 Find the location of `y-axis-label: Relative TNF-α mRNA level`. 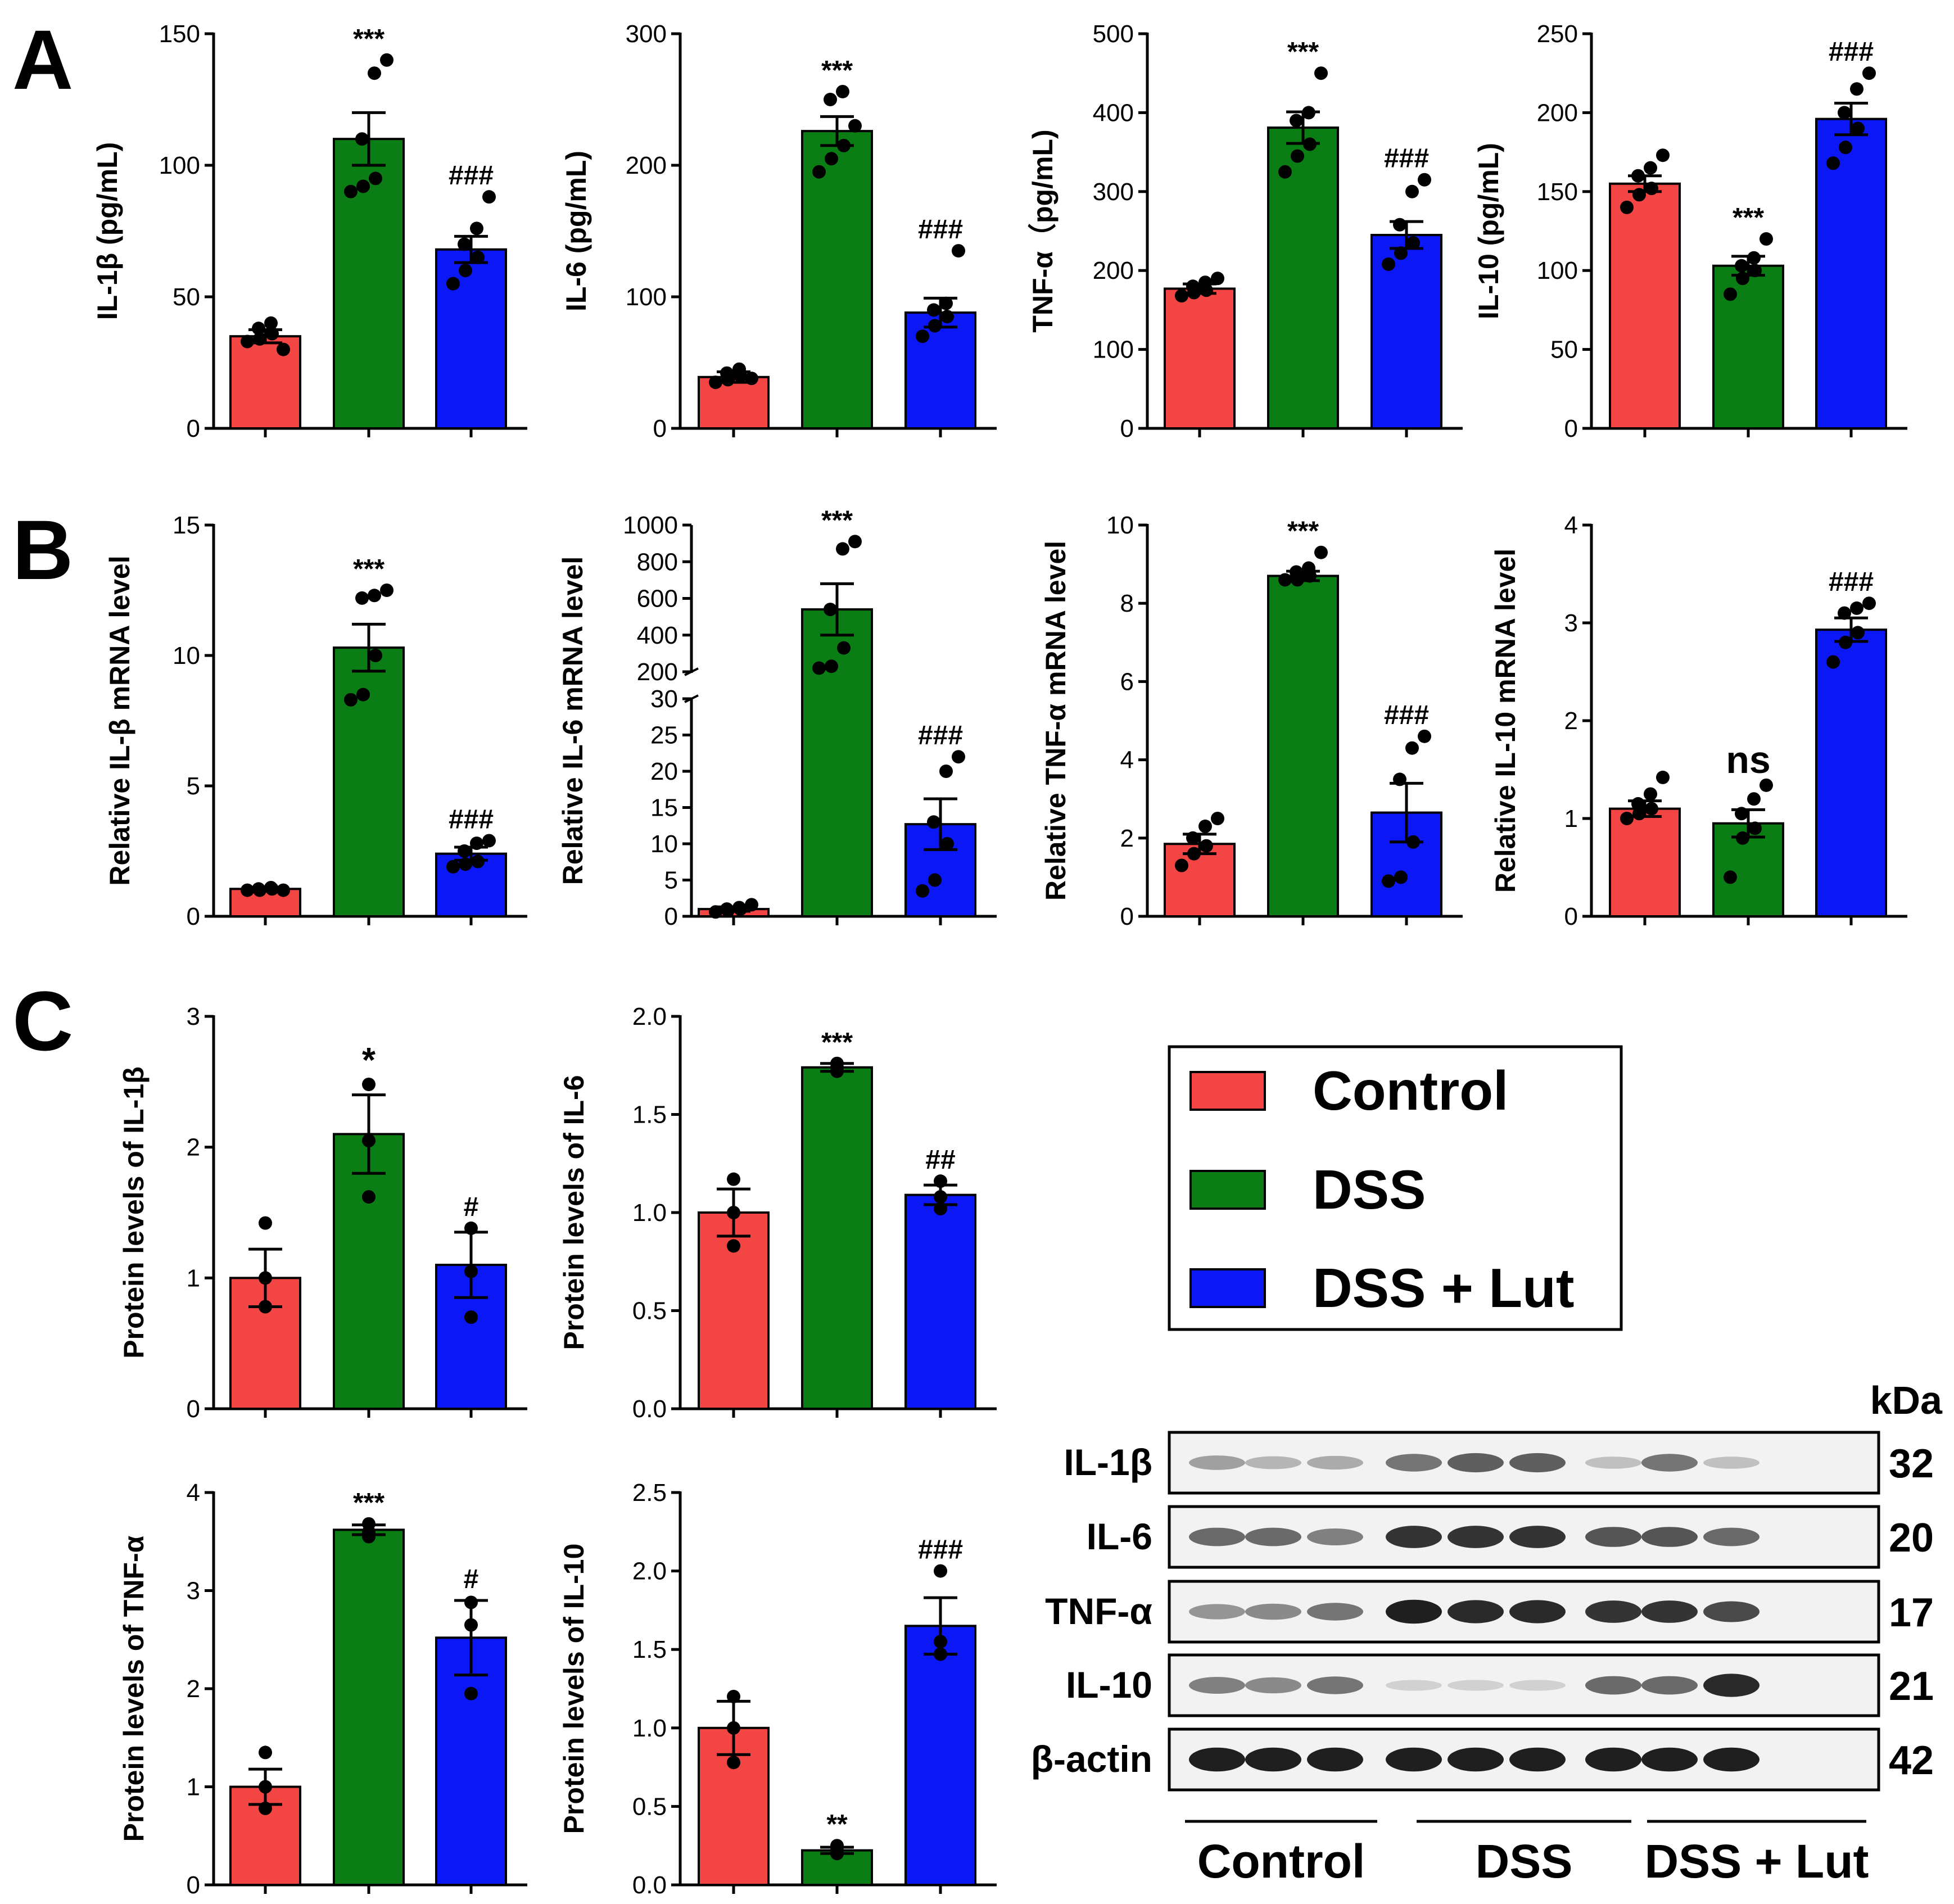

y-axis-label: Relative TNF-α mRNA level is located at coordinates (1055, 721).